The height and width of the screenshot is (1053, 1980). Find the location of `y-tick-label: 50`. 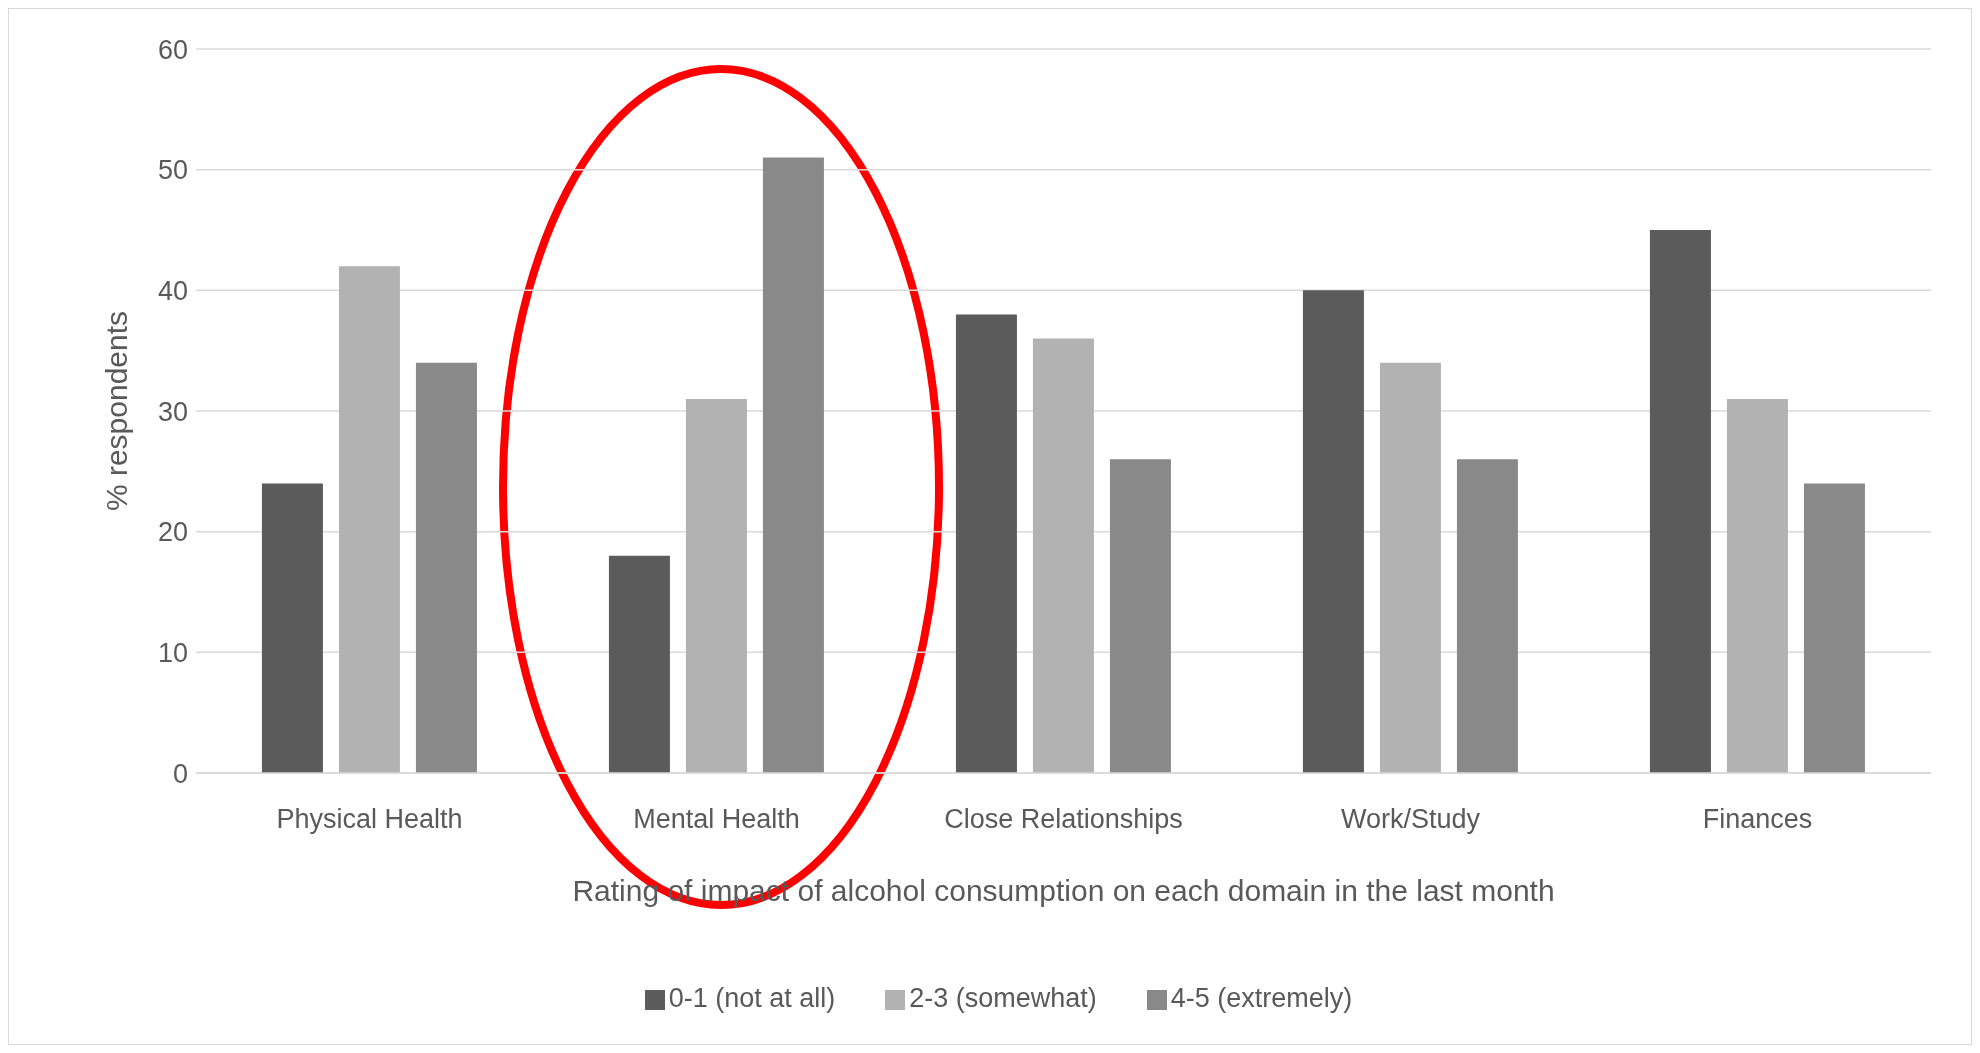

y-tick-label: 50 is located at coordinates (172, 170).